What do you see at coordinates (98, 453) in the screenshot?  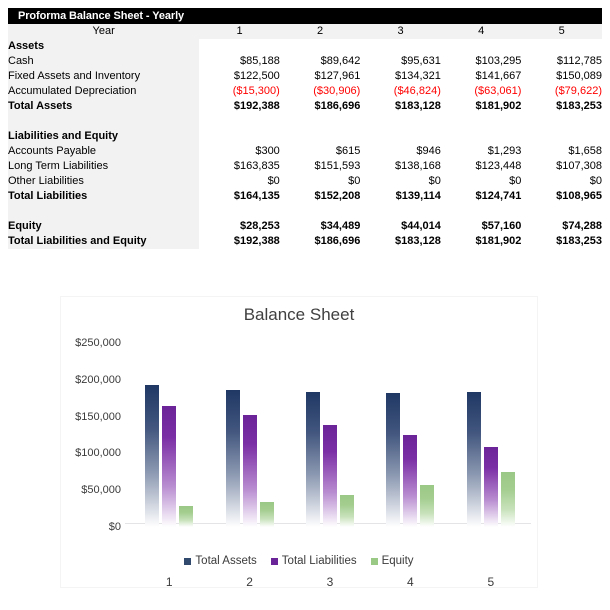 I see `y-axis-tick-label: $100,000` at bounding box center [98, 453].